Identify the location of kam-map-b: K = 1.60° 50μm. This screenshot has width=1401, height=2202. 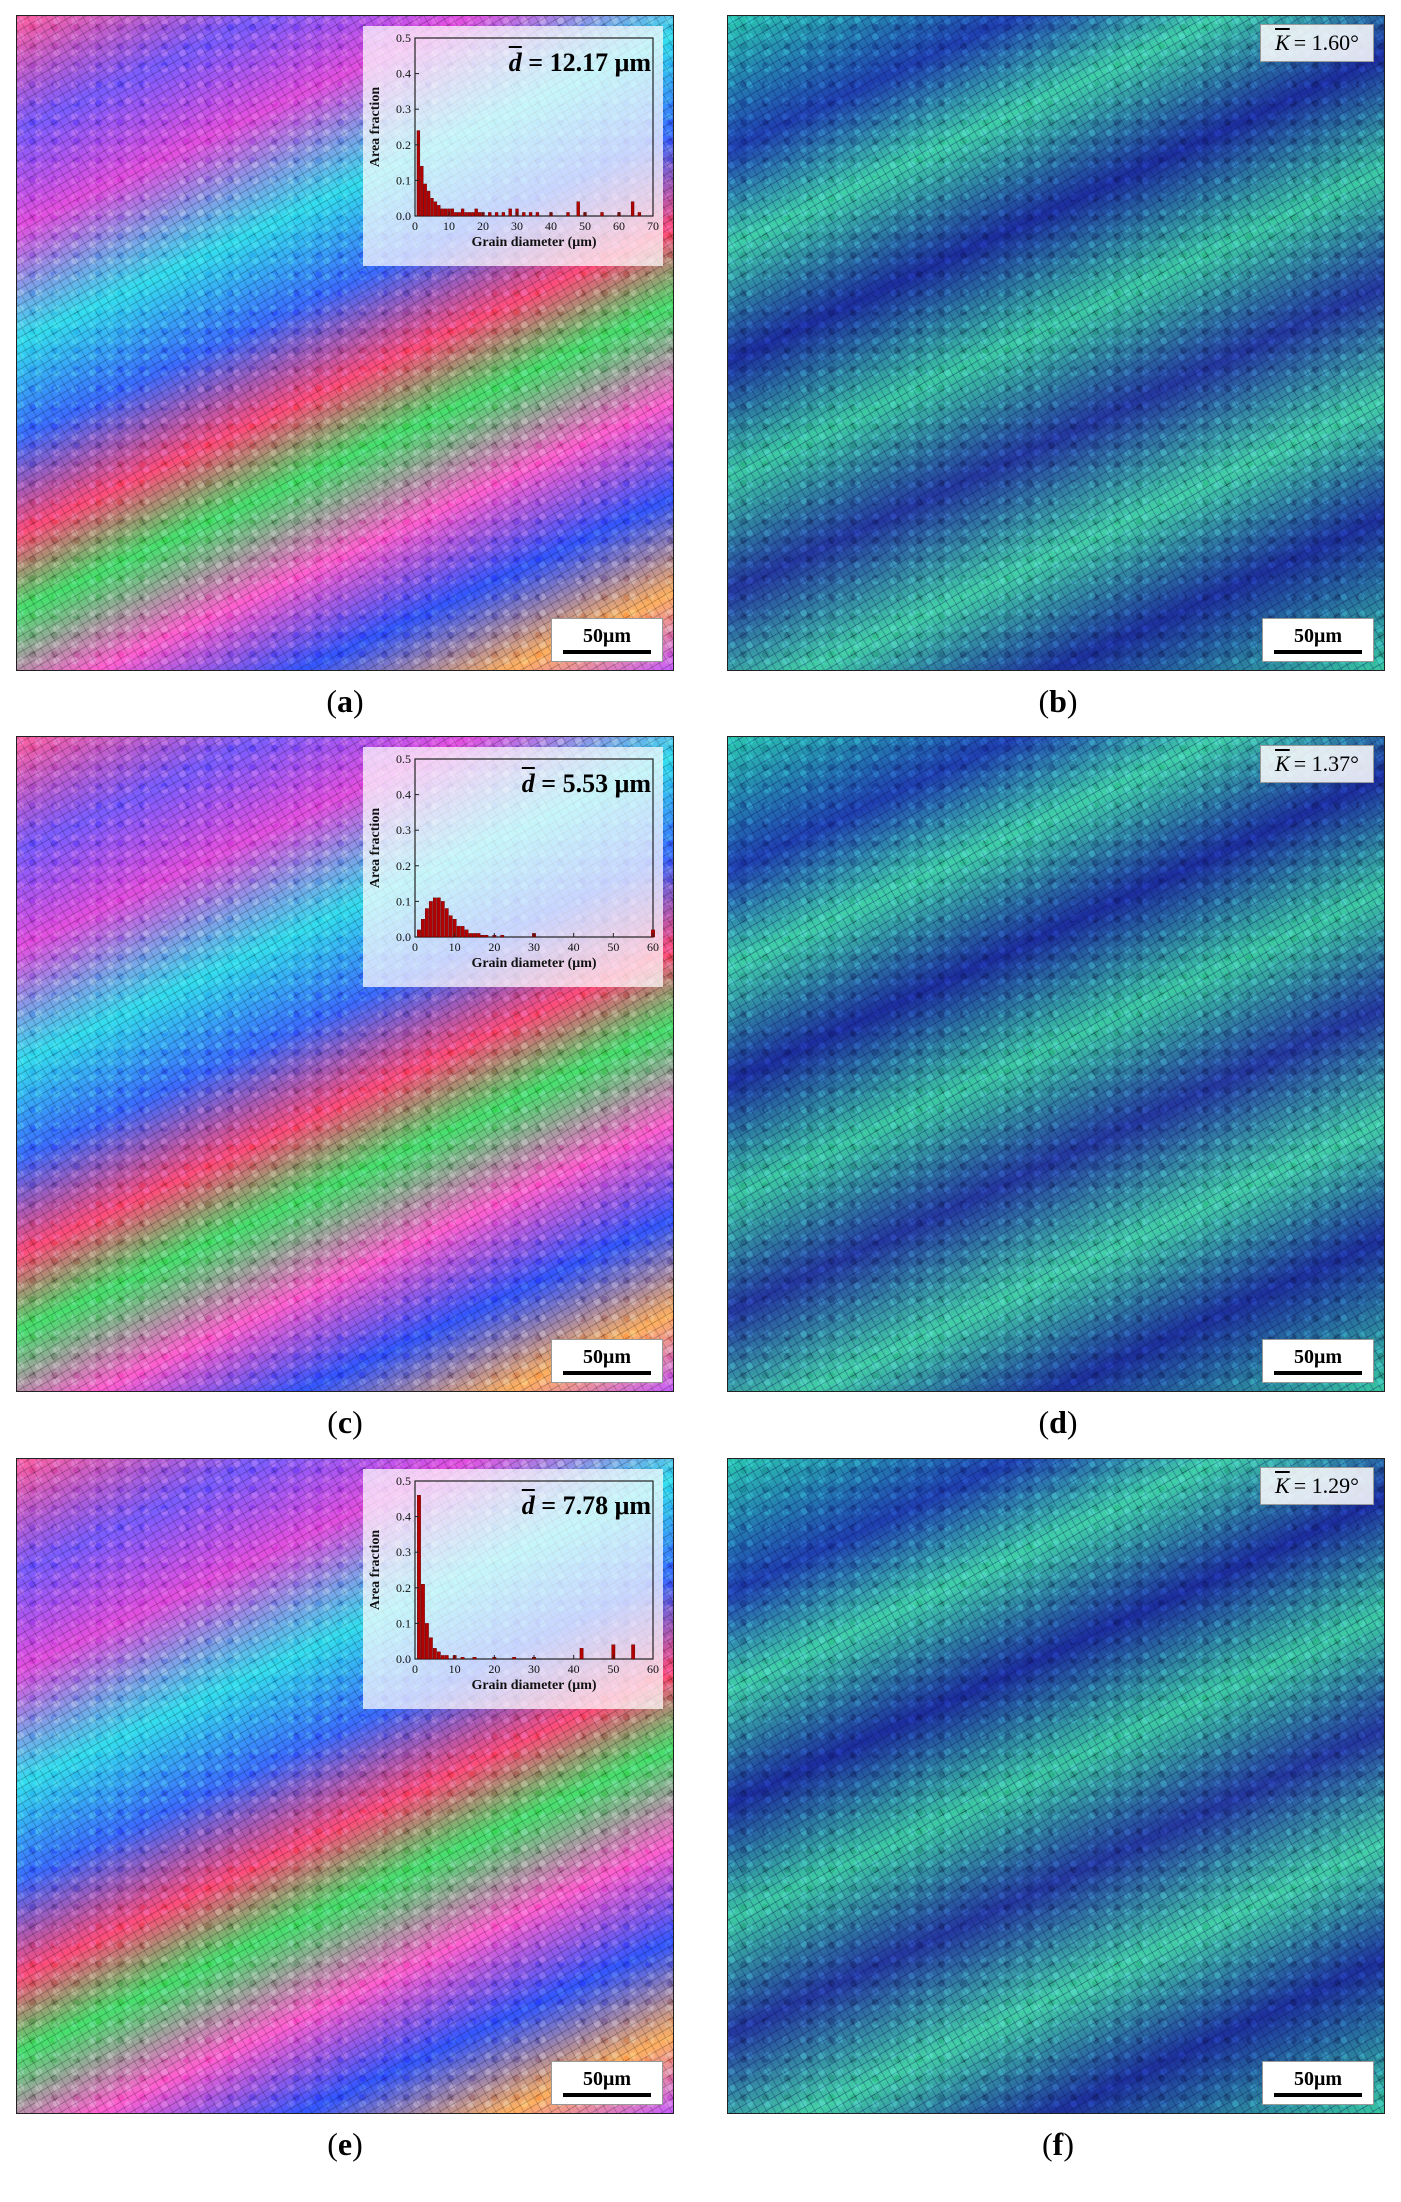
(1056, 343).